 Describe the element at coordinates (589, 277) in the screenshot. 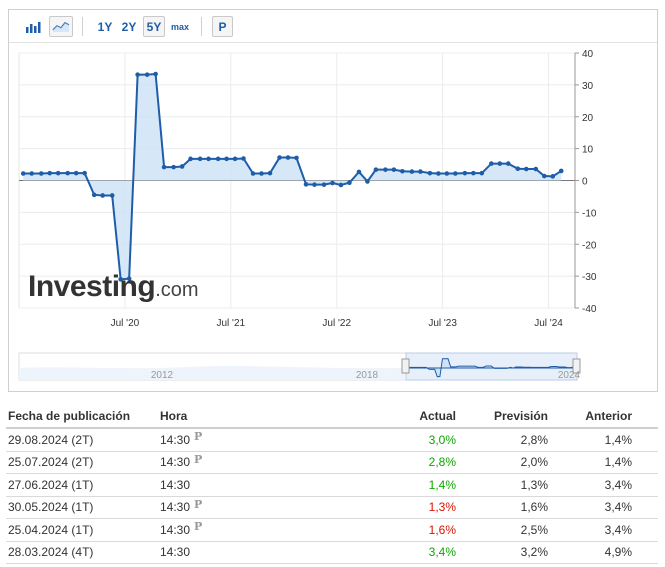

I see `y-tick-label: -30` at that location.